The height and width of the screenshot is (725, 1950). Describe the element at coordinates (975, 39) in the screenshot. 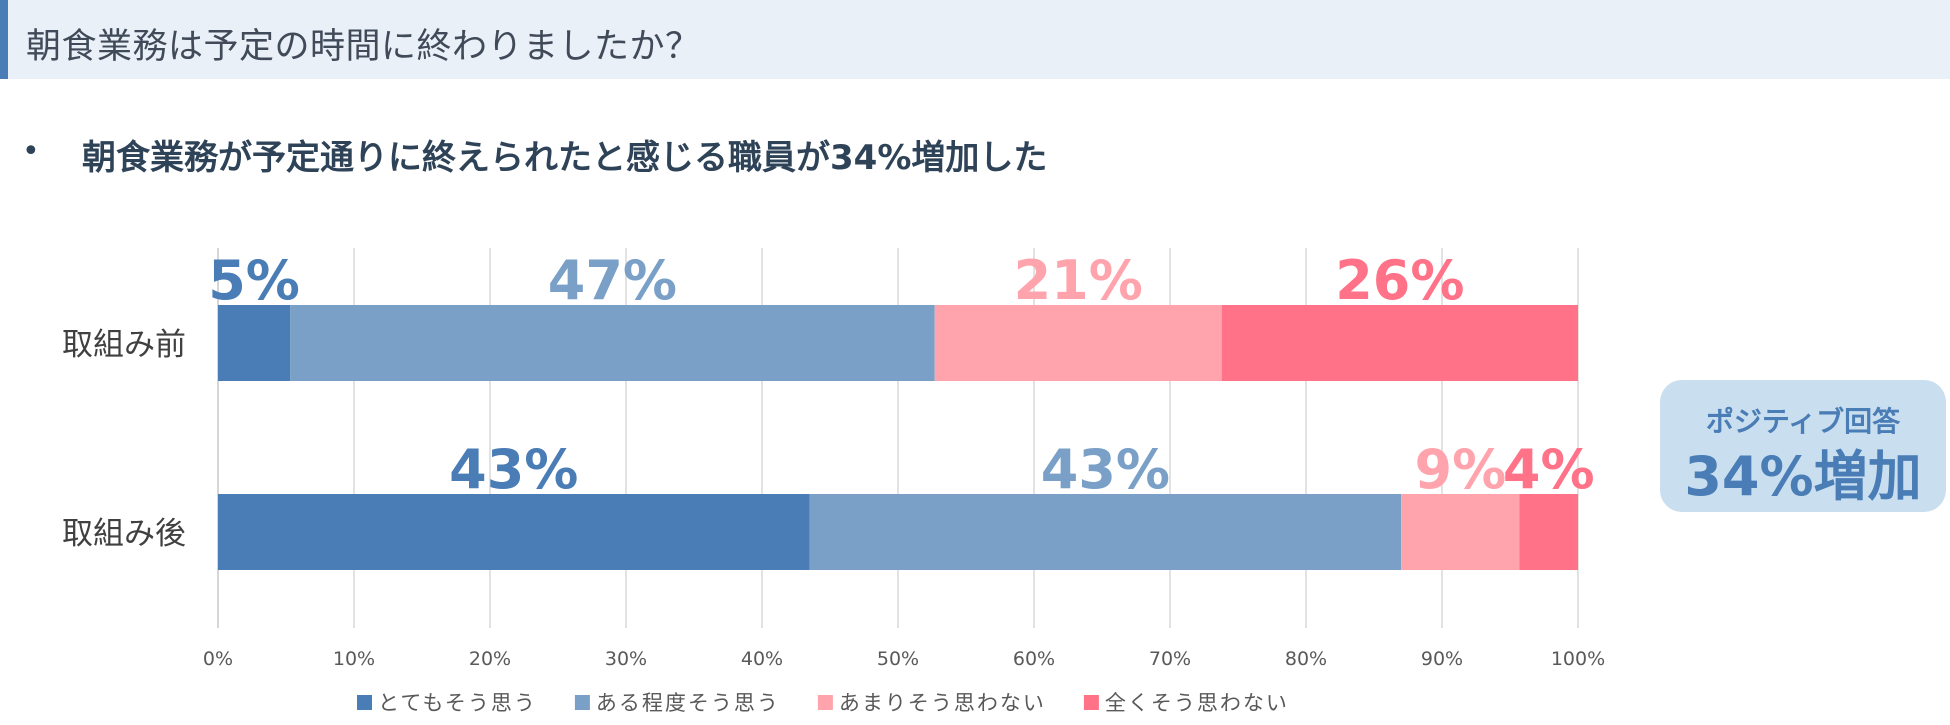

I see `title-bar: 朝食業務は予定の時間に終わりましたか？` at that location.